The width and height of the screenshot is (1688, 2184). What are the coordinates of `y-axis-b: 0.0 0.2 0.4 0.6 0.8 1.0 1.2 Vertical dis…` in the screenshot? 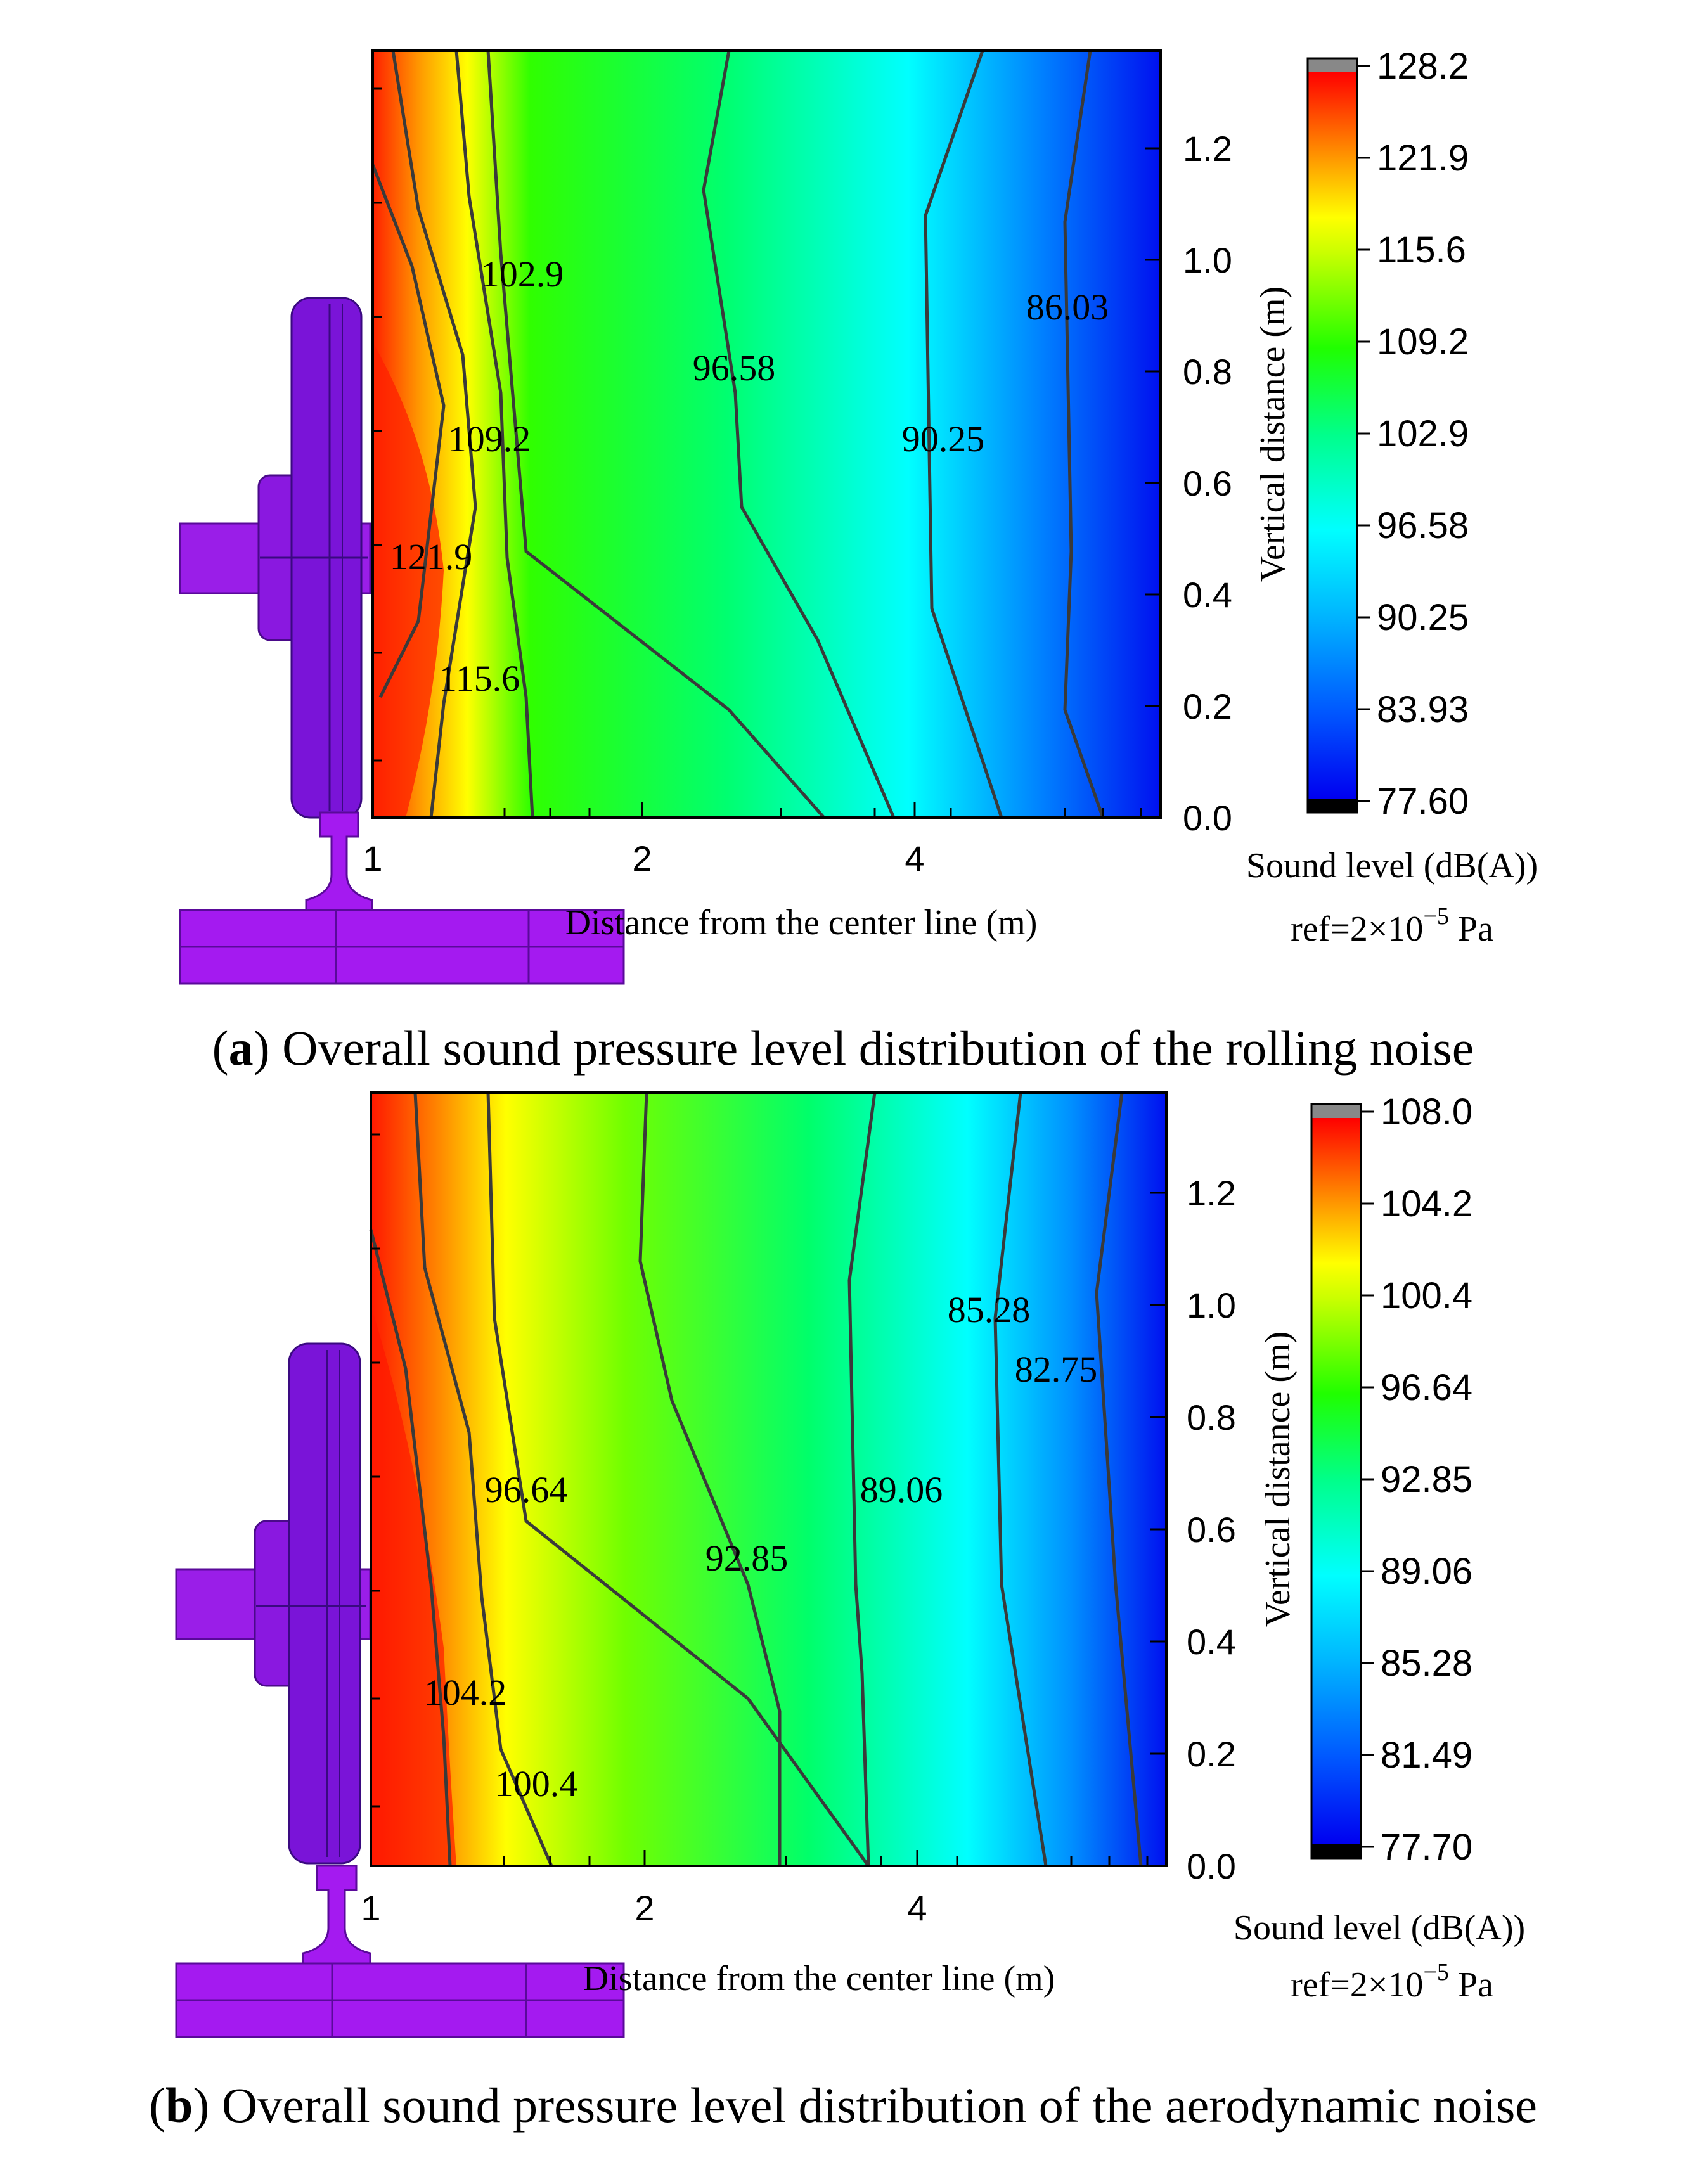 It's located at (1224, 1530).